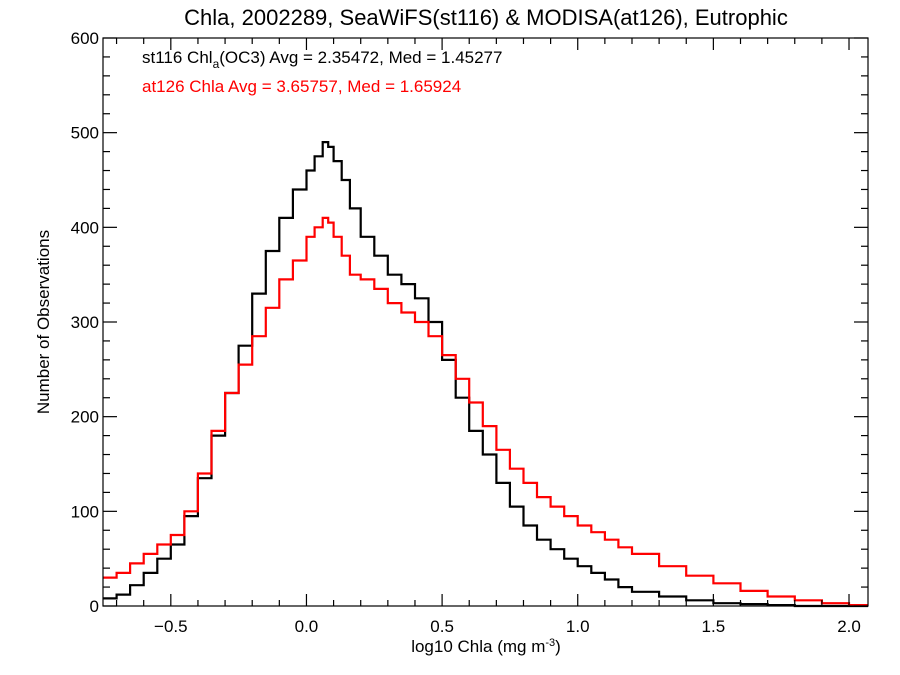  Describe the element at coordinates (85, 322) in the screenshot. I see `y-tick-label: 300` at that location.